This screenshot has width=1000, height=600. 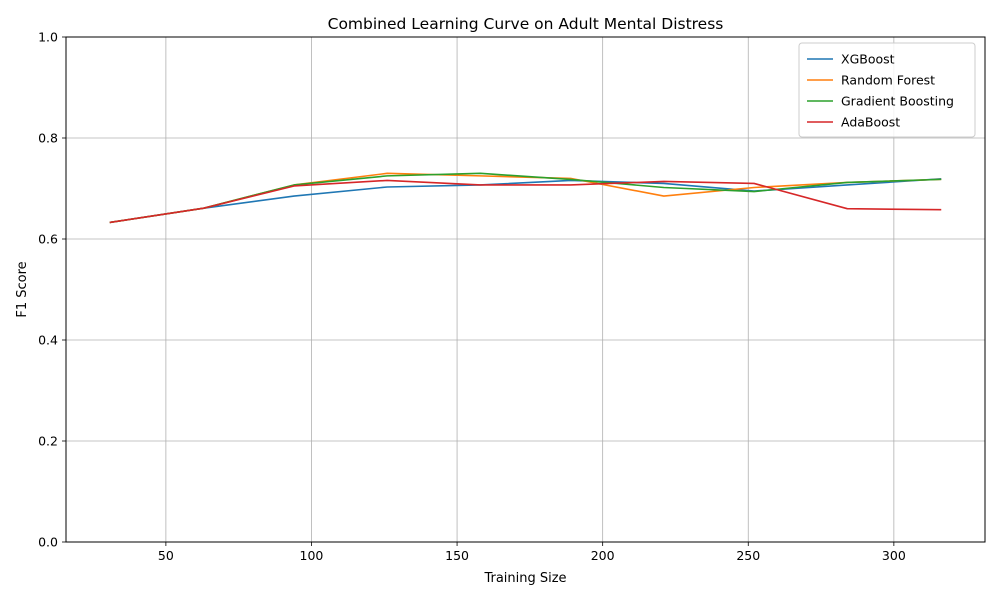 I want to click on series-line-xgboost, so click(x=525, y=201).